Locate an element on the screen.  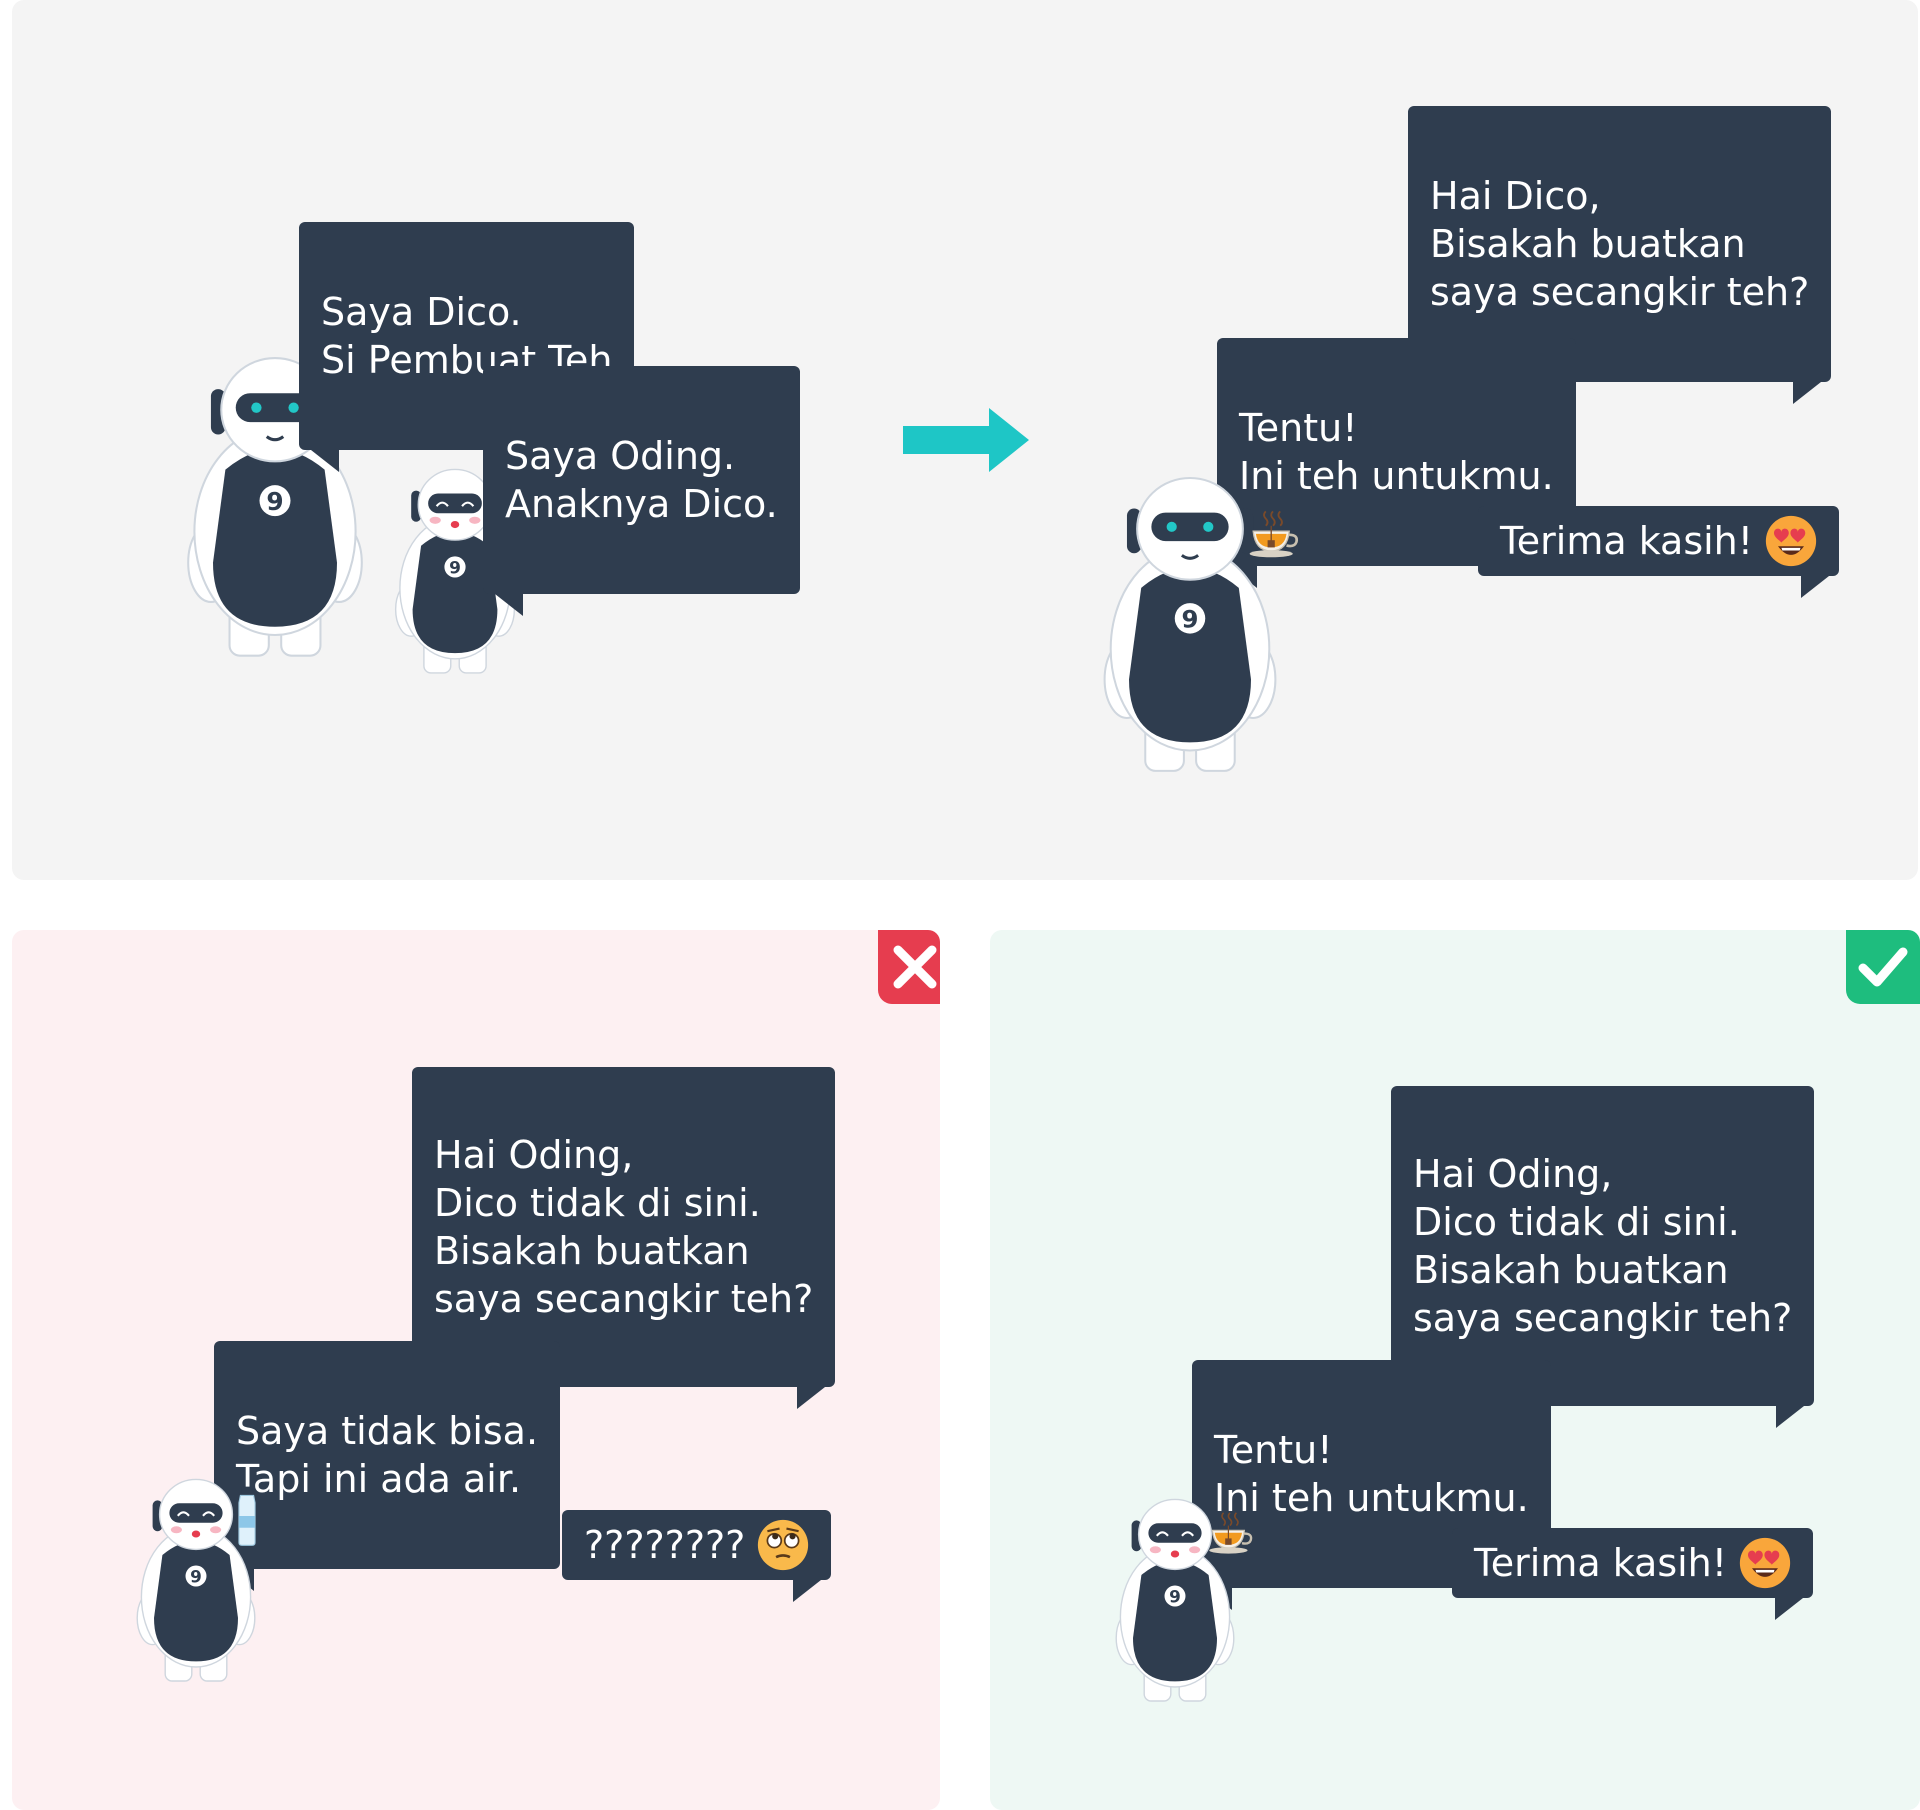
cross-icon is located at coordinates (909, 967).